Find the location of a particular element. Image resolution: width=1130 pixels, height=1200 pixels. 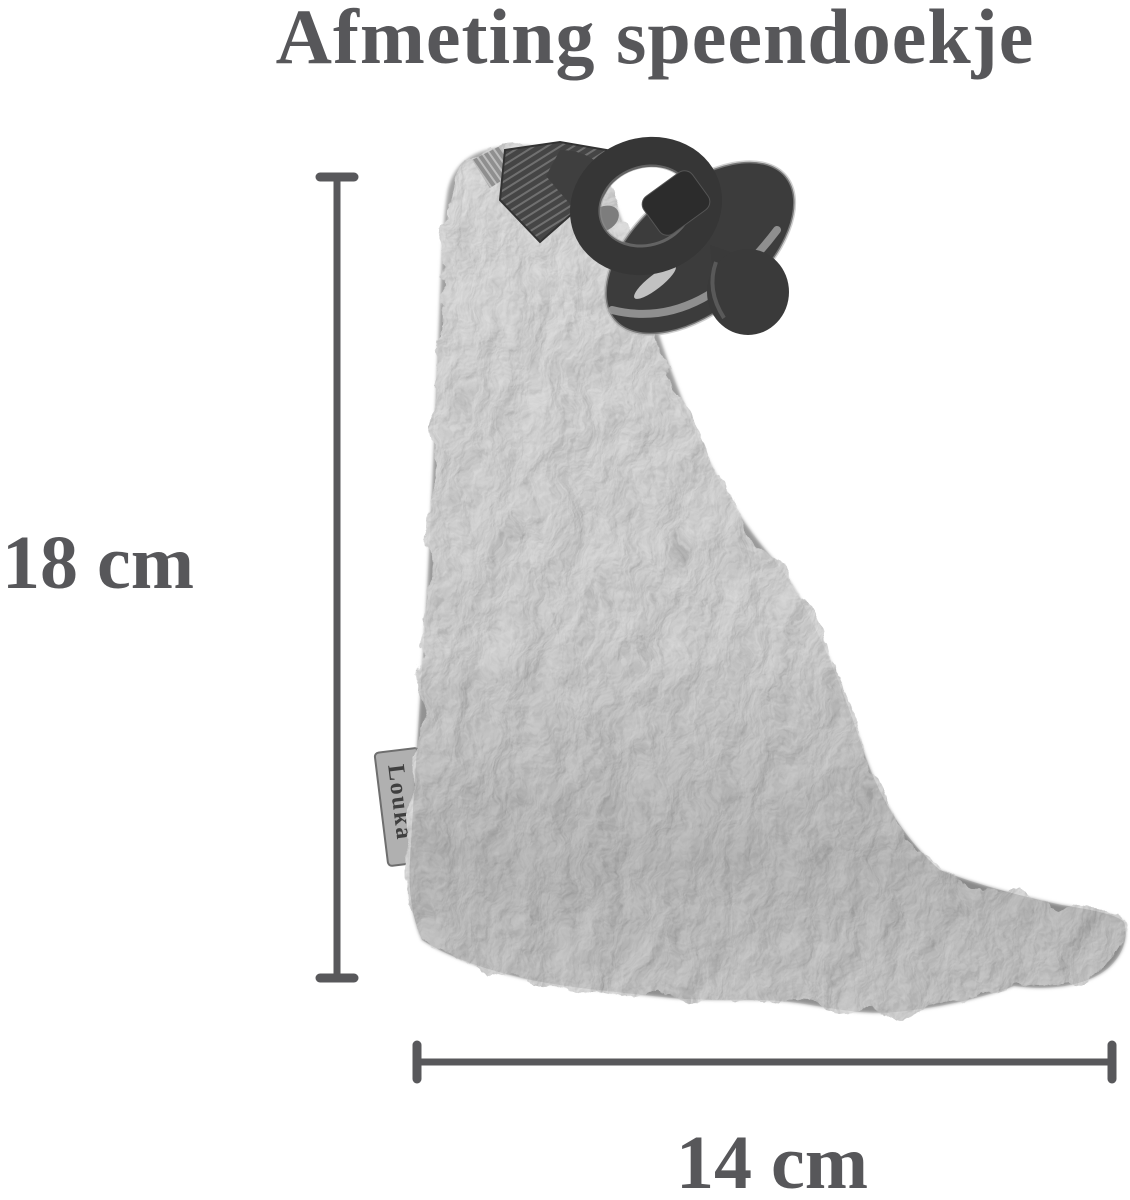

pacifier-knob is located at coordinates (748, 292).